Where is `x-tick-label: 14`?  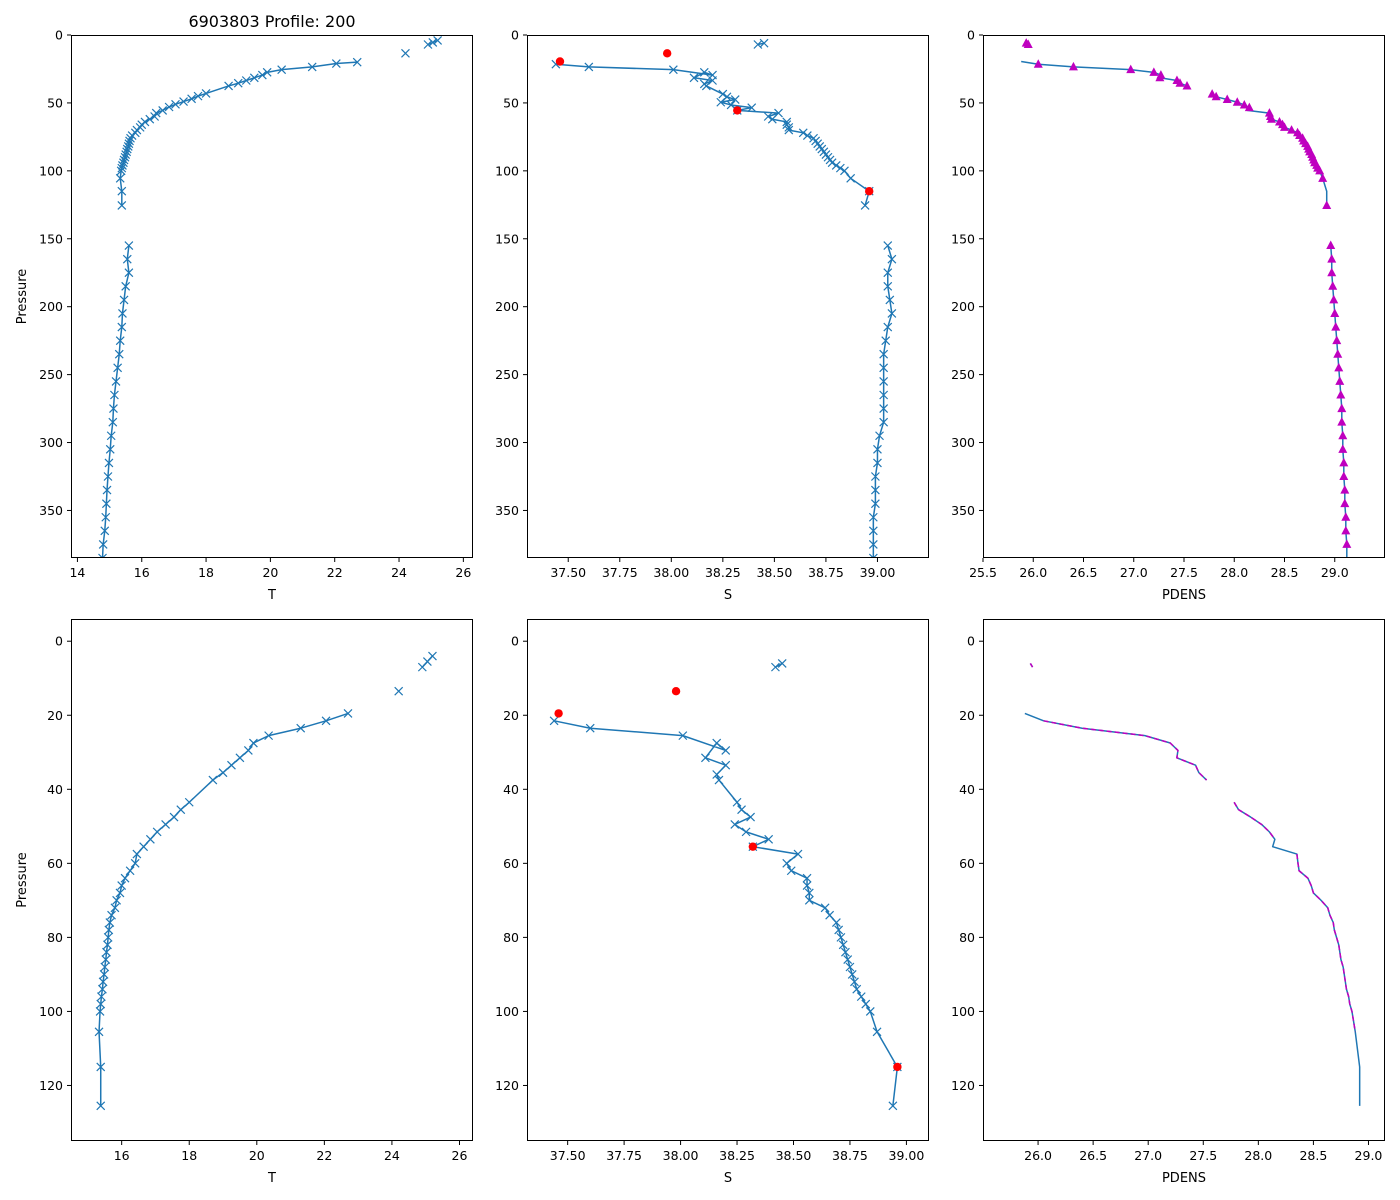 x-tick-label: 14 is located at coordinates (77, 572).